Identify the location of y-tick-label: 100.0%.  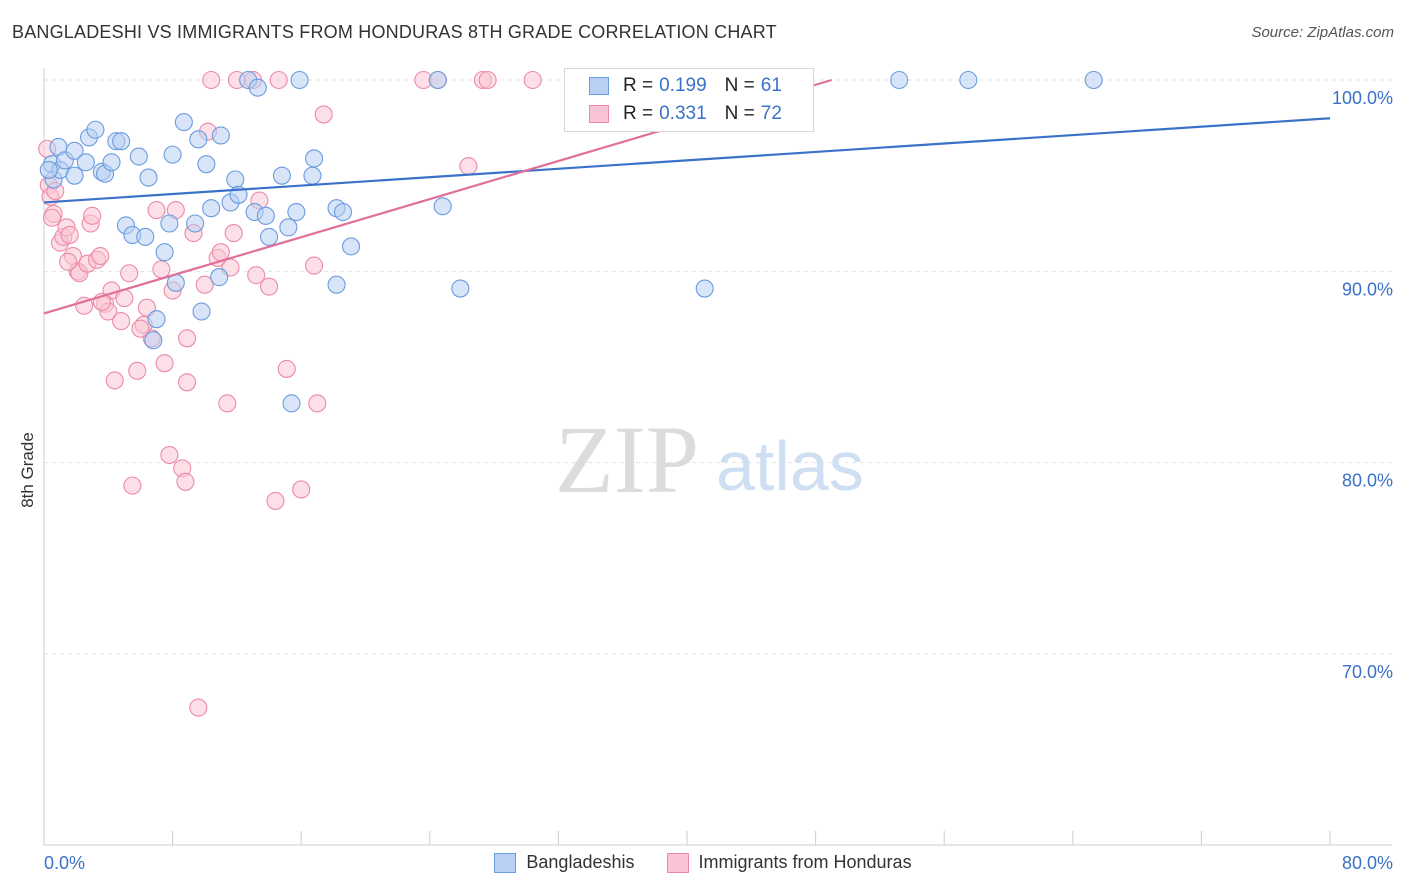
(1362, 98).